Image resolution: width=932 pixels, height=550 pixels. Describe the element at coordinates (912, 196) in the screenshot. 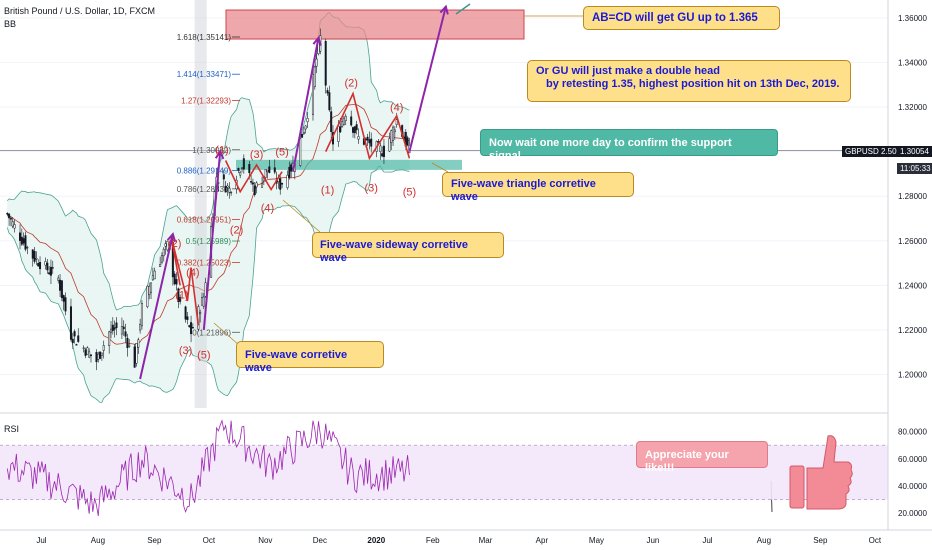

I see `price-tick-label: 1.28000` at that location.